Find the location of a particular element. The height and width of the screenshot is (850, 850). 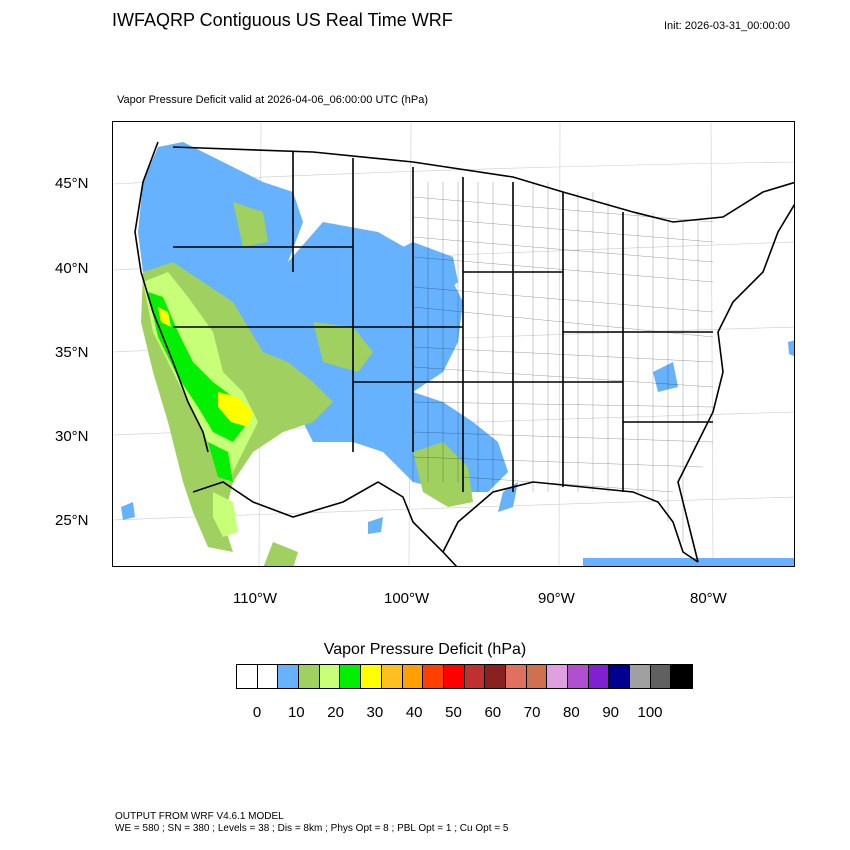

colorbar-tick-label: 60 is located at coordinates (493, 712).